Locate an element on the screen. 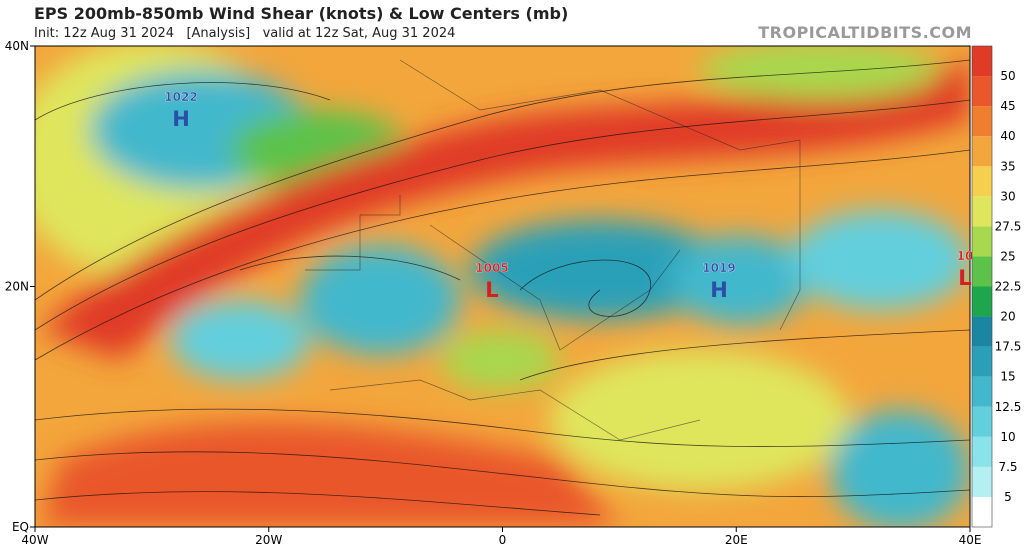  colorbar-label: 40 is located at coordinates (1007, 136).